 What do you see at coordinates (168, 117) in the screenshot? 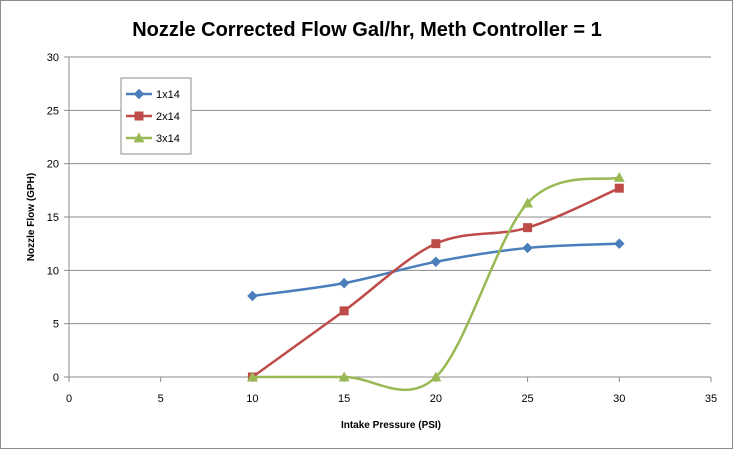
I see `legend-label: 2x14` at bounding box center [168, 117].